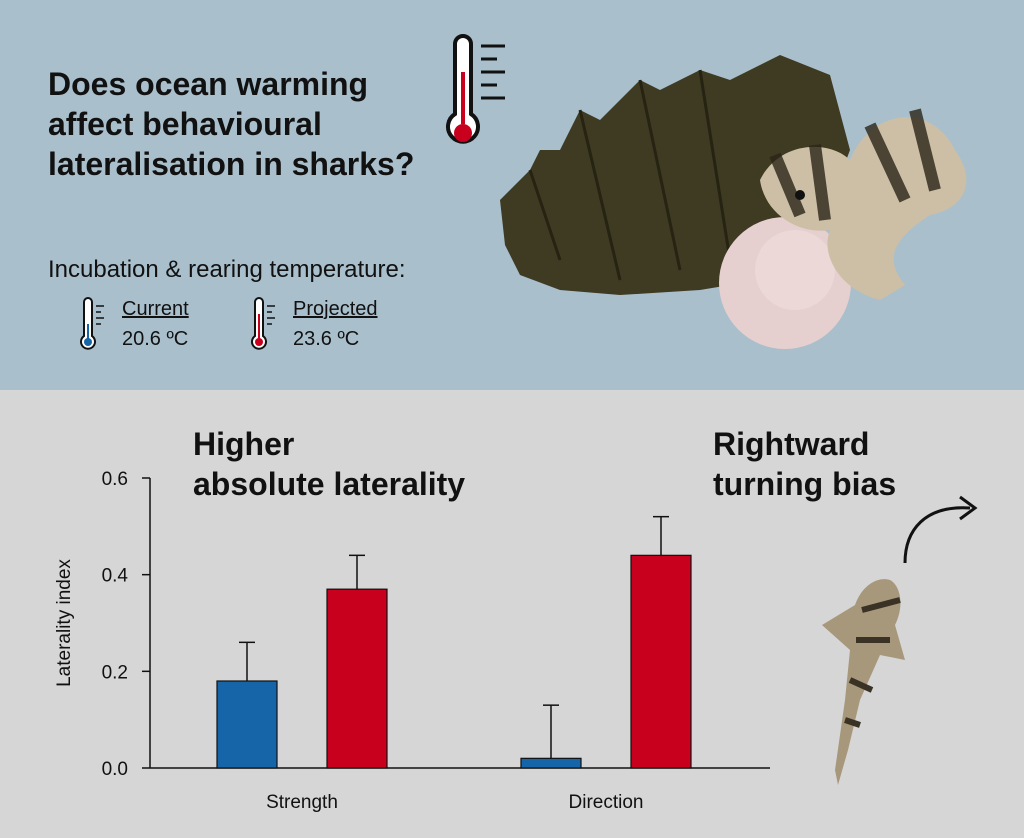 The height and width of the screenshot is (838, 1024). I want to click on current-value: 20.6 ºC, so click(155, 339).